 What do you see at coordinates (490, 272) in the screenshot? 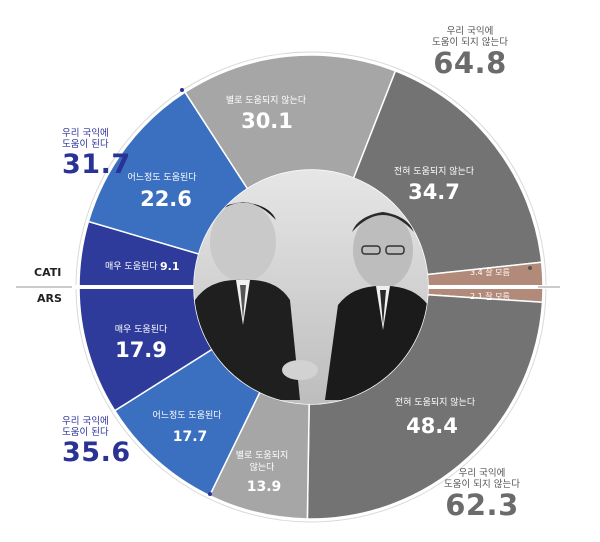
I see `label-cati-dk: 3.4 잘 모름` at bounding box center [490, 272].